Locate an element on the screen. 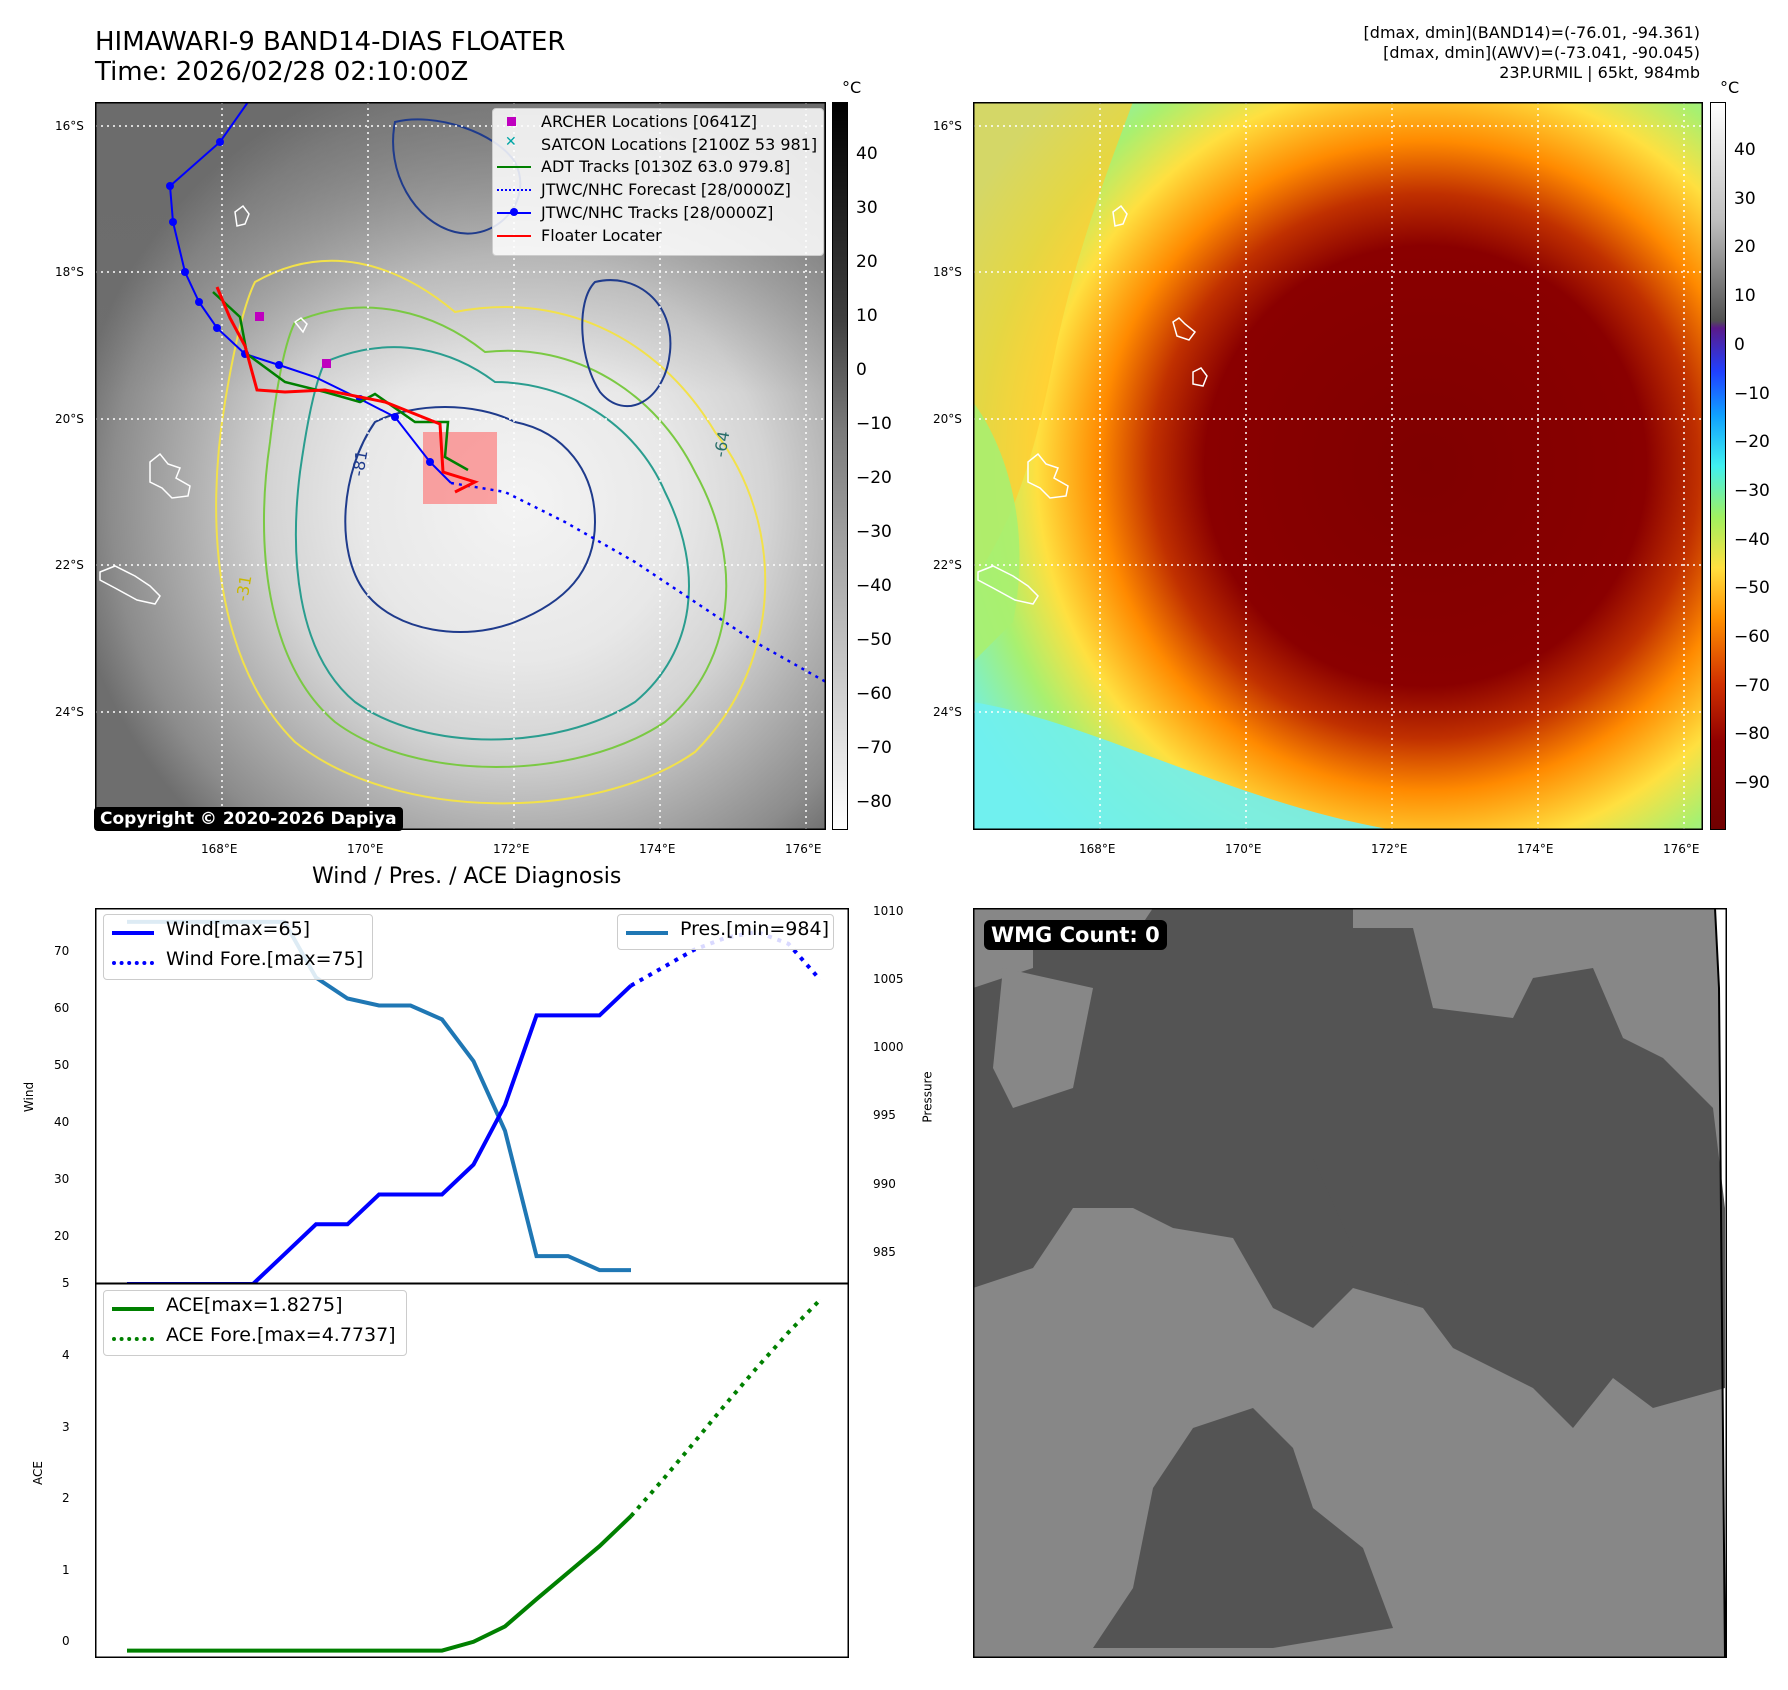 Image resolution: width=1788 pixels, height=1690 pixels. figure-time: Time: 2026/02/28 02:10:00Z is located at coordinates (282, 72).